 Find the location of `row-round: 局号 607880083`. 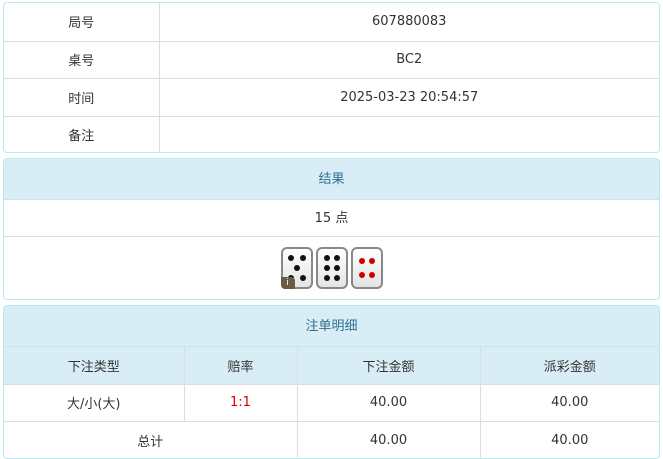

row-round: 局号 607880083 is located at coordinates (331, 22).